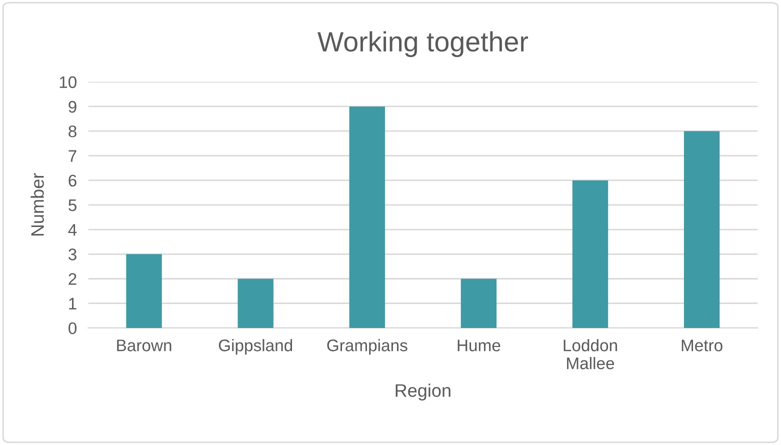 This screenshot has height=445, width=781. What do you see at coordinates (72, 328) in the screenshot?
I see `y-tick-label: 0` at bounding box center [72, 328].